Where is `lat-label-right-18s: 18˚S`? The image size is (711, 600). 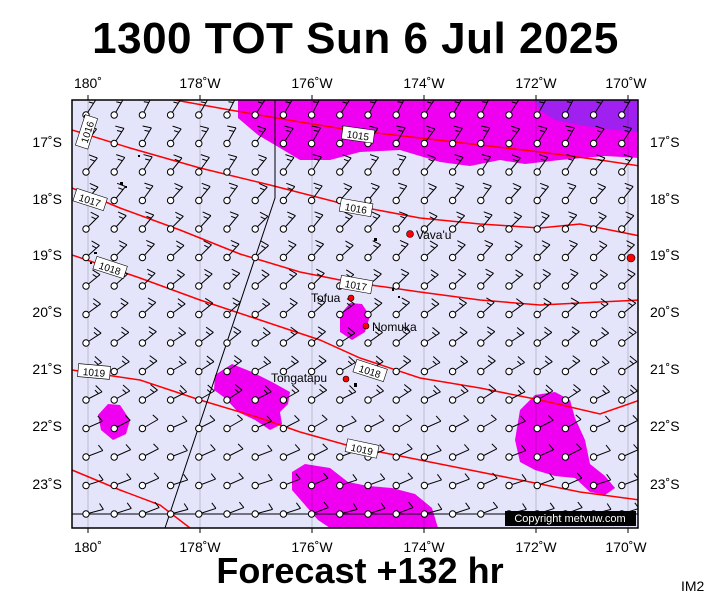 lat-label-right-18s: 18˚S is located at coordinates (665, 199).